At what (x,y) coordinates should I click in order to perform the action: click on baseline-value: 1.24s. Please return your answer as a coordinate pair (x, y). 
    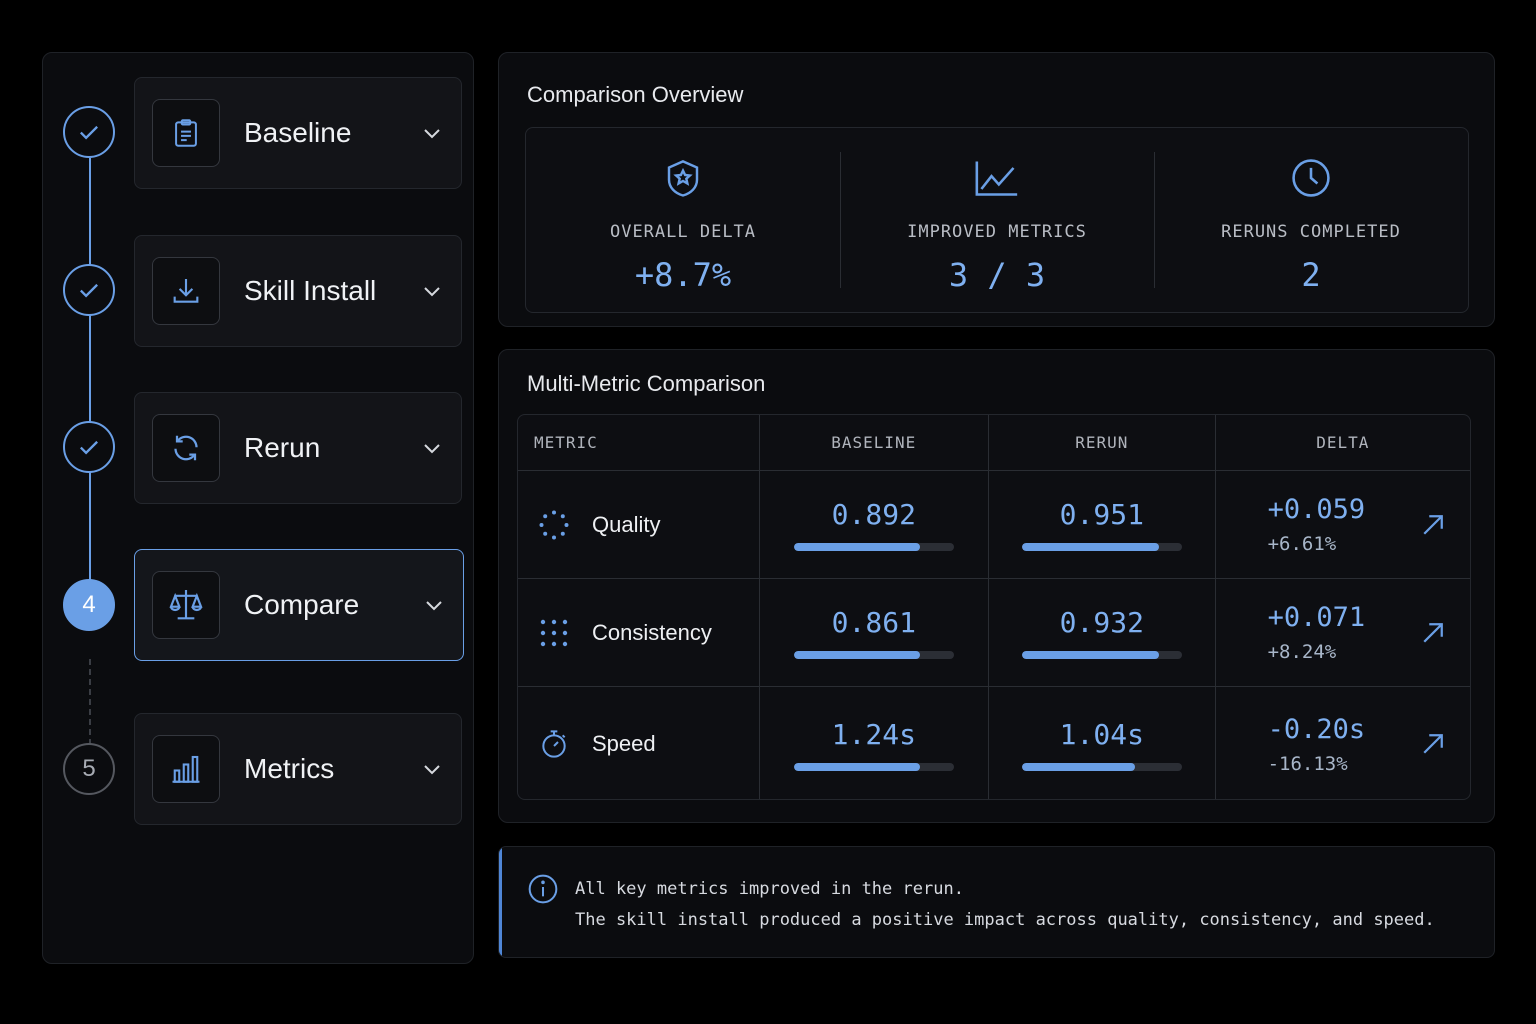
    Looking at the image, I should click on (873, 734).